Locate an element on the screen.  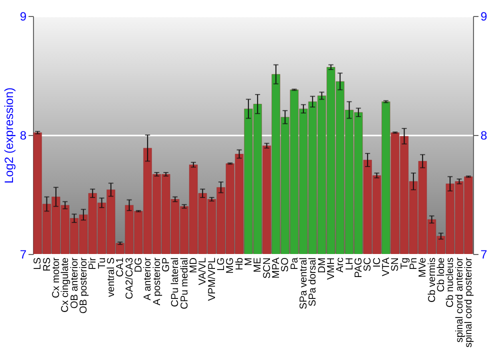
x-tick-label: PAG is located at coordinates (358, 267).